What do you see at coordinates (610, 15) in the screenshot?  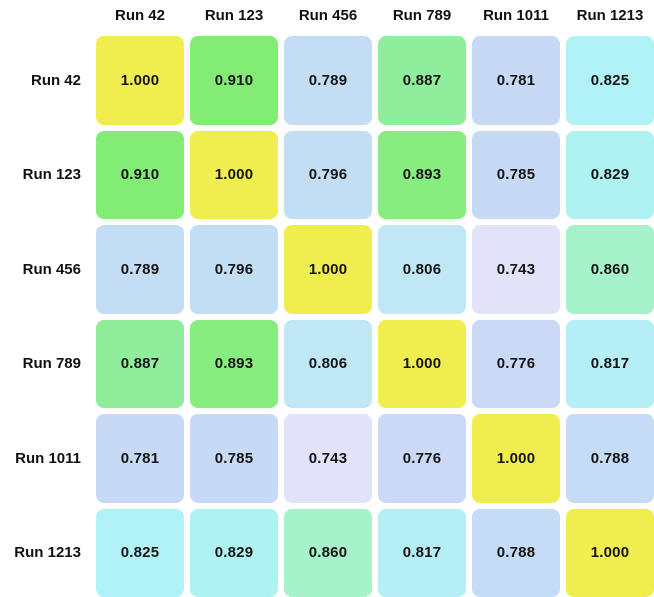 I see `column-header-6: Run 1213` at bounding box center [610, 15].